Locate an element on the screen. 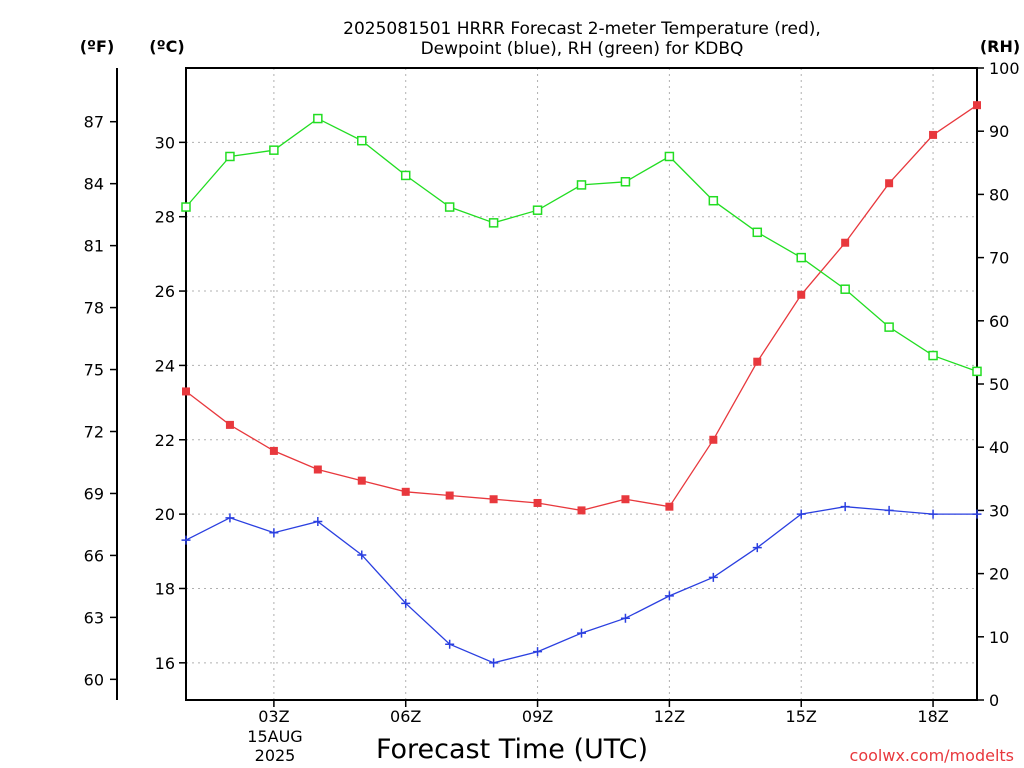 Image resolution: width=1024 pixels, height=768 pixels. fahrenheit-tick-label: 87 is located at coordinates (94, 122).